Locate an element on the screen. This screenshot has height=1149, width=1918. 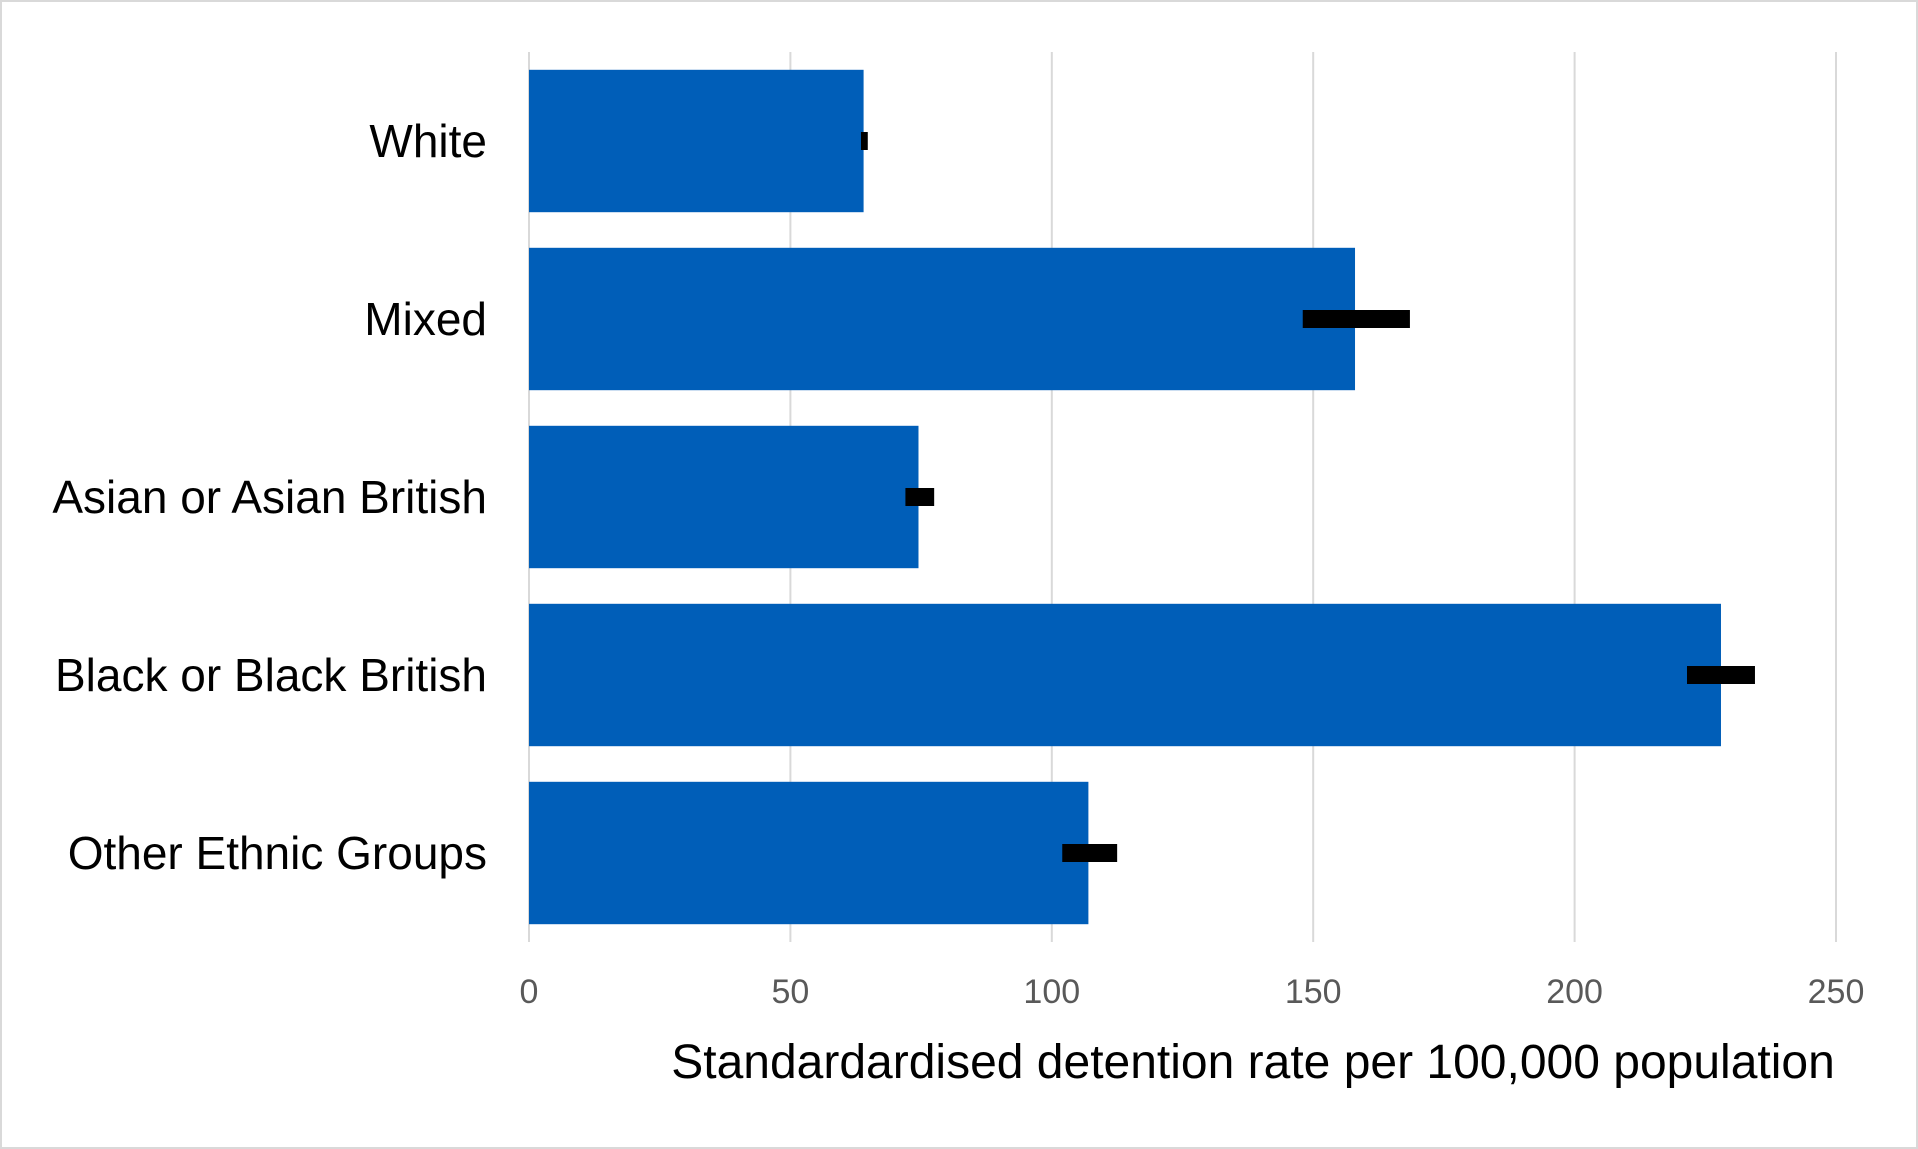
error-bar-mixed is located at coordinates (1356, 319).